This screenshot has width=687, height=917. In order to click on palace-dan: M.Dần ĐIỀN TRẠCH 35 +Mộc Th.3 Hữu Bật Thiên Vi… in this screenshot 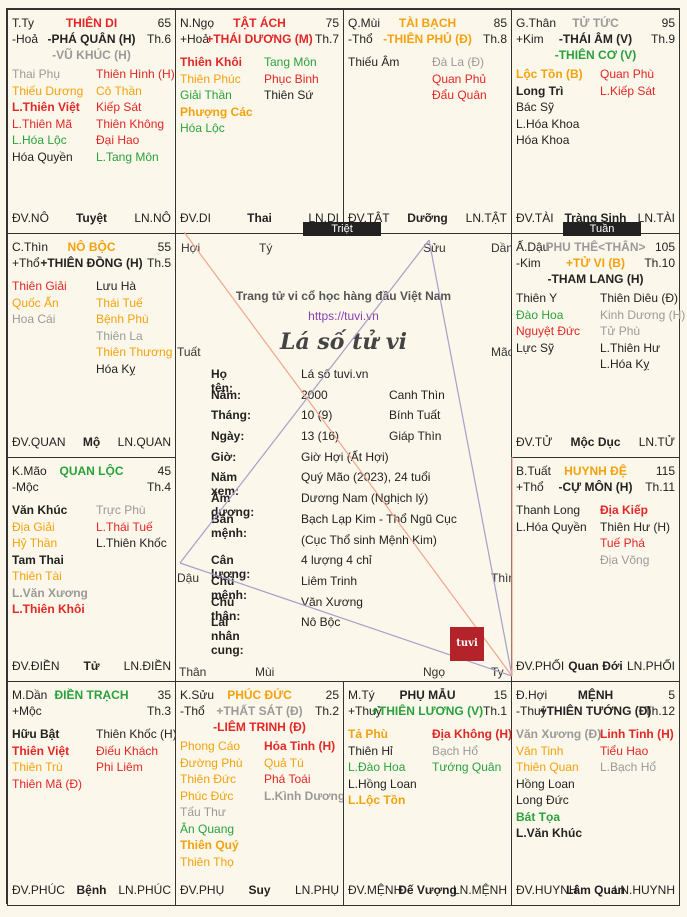, I will do `click(92, 793)`.